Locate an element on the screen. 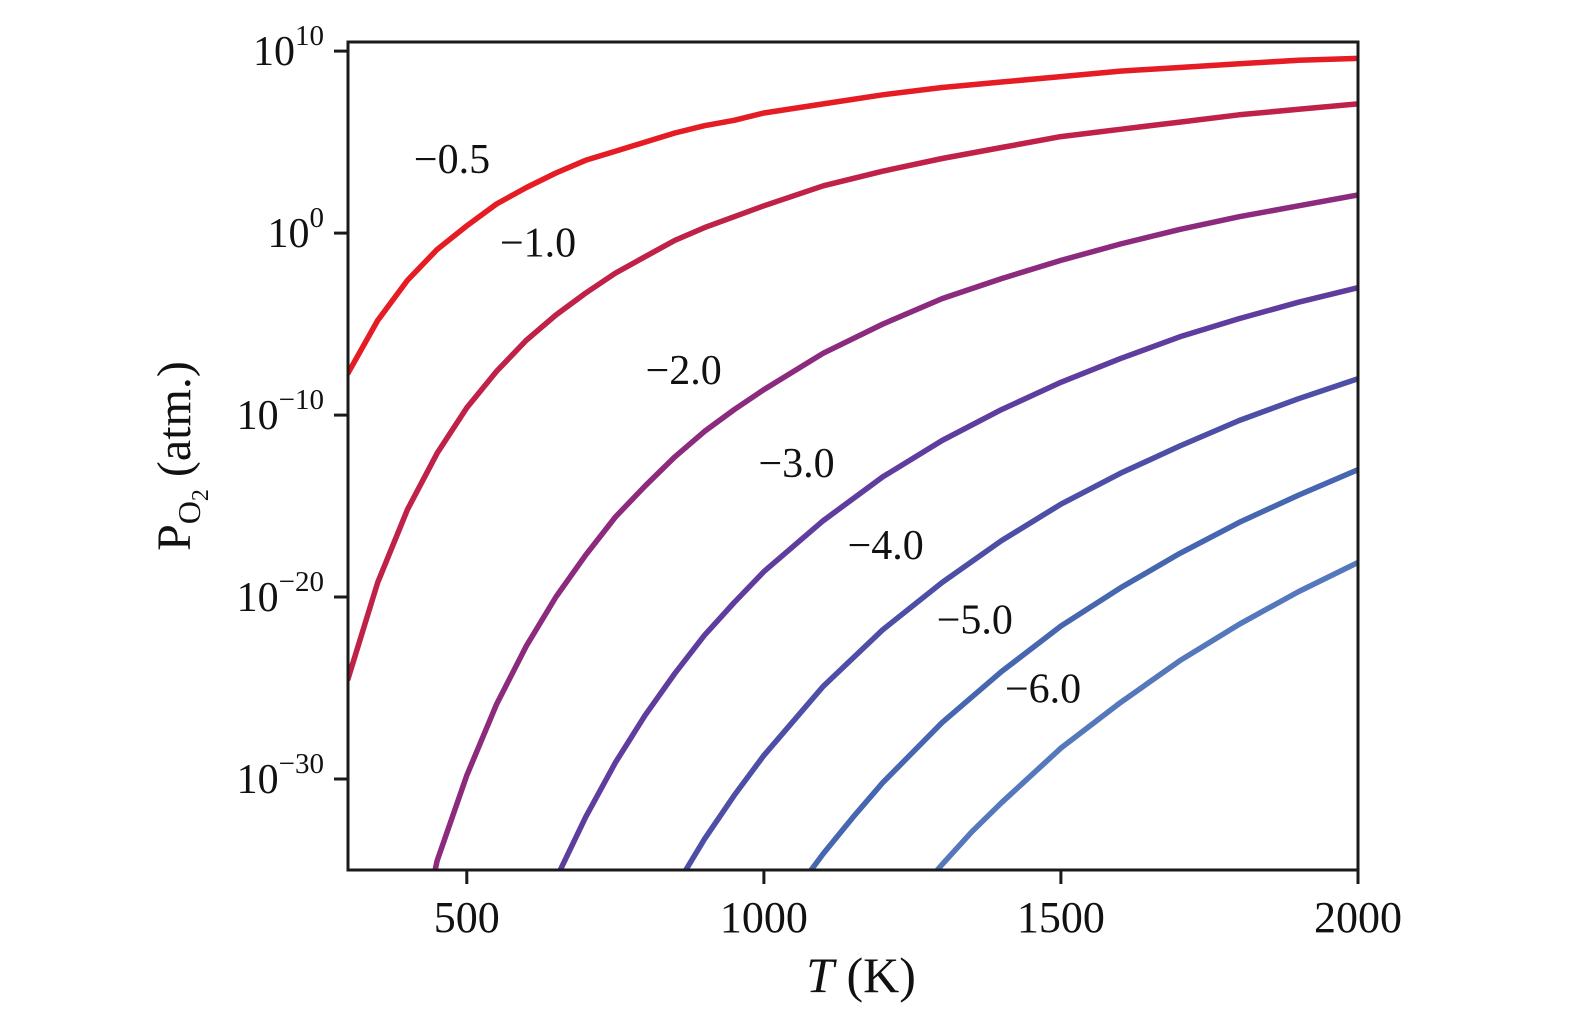 This screenshot has width=1575, height=1019. isoline-label-2: −2.0 is located at coordinates (684, 371).